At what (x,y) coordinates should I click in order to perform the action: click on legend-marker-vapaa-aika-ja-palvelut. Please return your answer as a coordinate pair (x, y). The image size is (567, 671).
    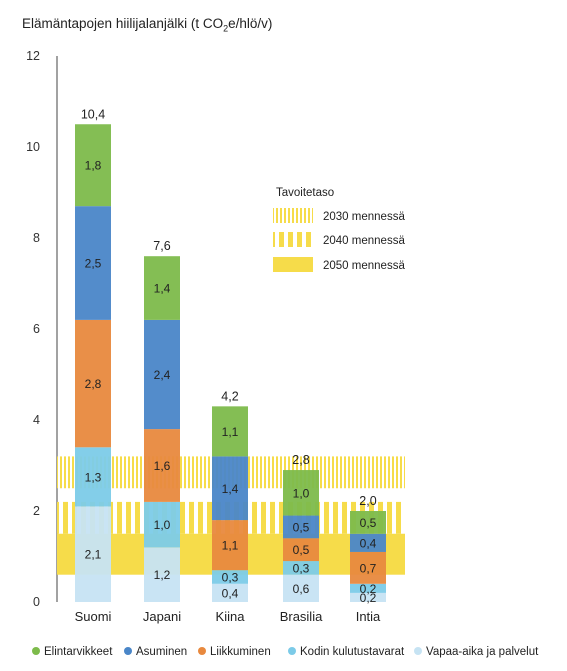
    Looking at the image, I should click on (418, 651).